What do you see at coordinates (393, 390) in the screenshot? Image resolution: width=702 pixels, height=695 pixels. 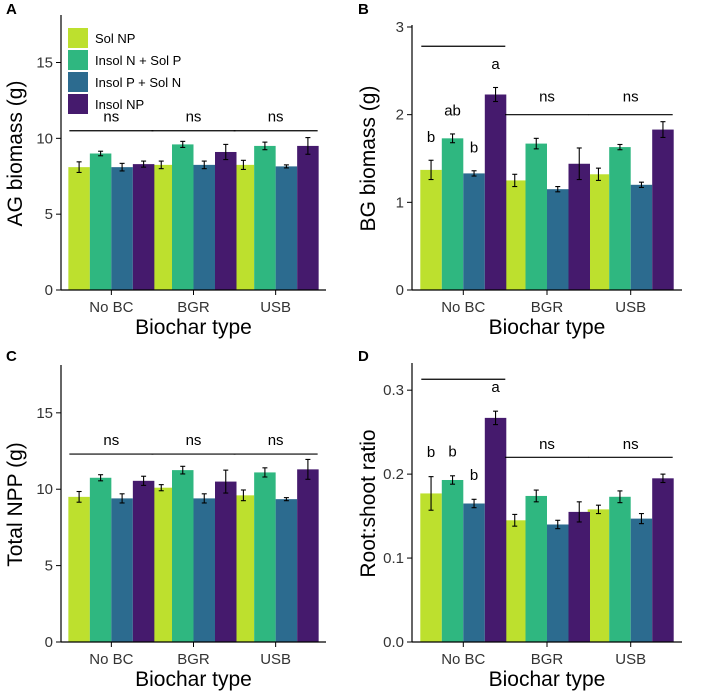 I see `y-tick-label: 0.3` at bounding box center [393, 390].